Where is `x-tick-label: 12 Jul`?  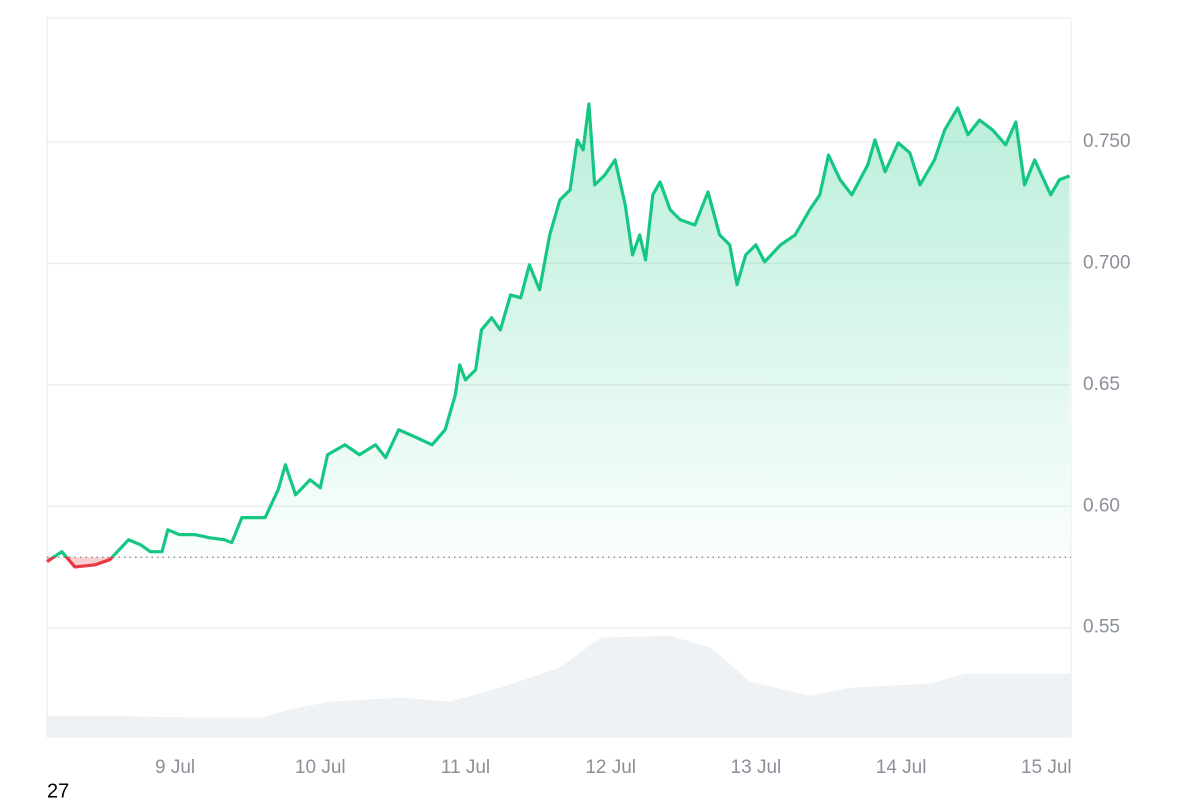
x-tick-label: 12 Jul is located at coordinates (610, 767).